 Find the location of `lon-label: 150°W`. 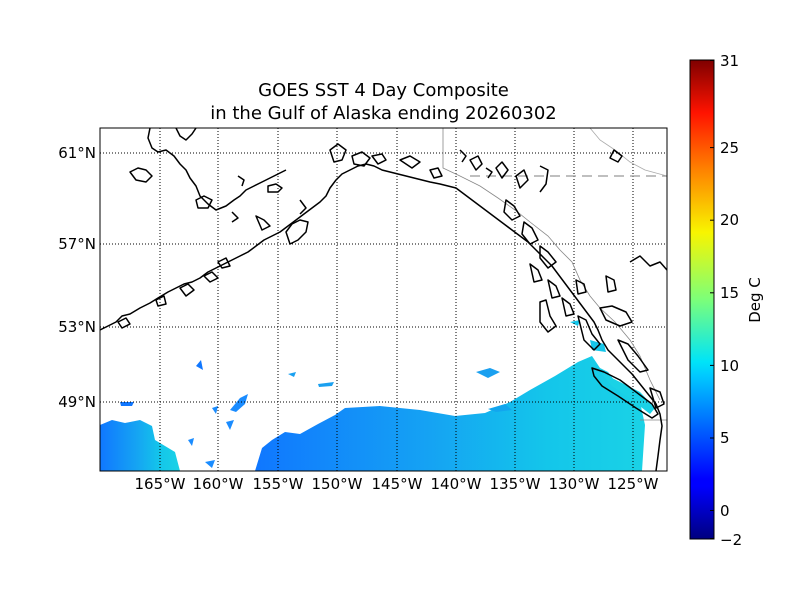

lon-label: 150°W is located at coordinates (337, 484).